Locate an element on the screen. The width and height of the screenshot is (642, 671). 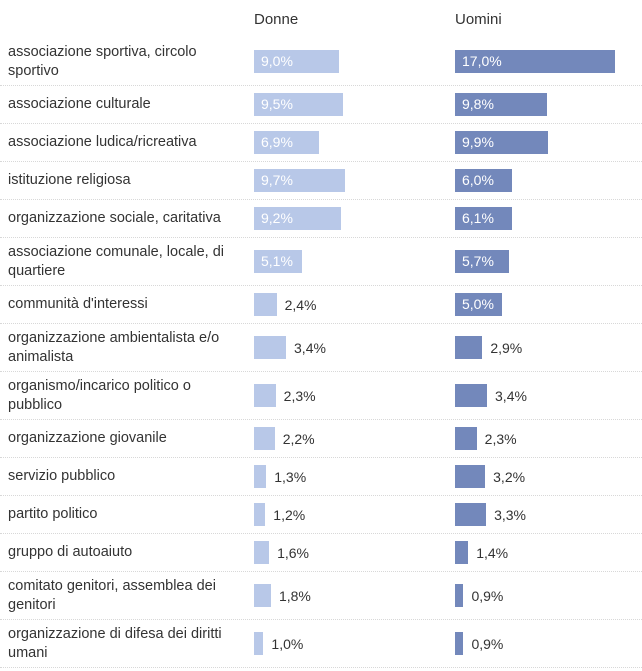
category-label: associazione ludica/ricreativa is located at coordinates (102, 142).